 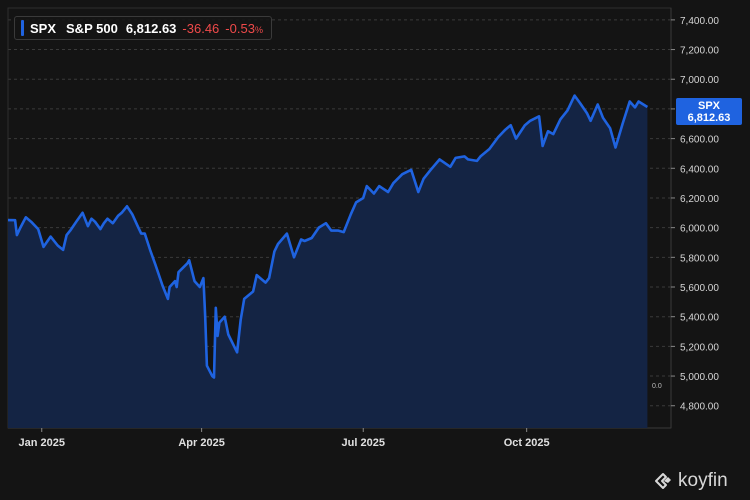 I want to click on legend-change-pct: -0.53%, so click(x=244, y=28).